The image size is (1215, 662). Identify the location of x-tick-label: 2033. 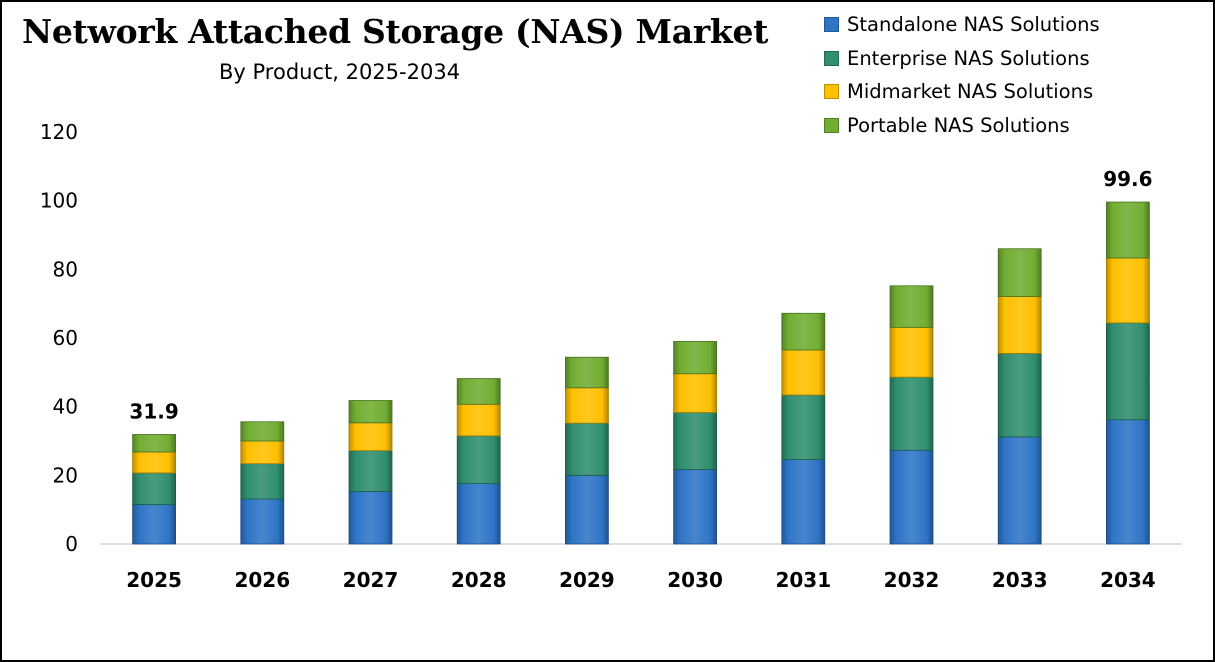
(1020, 580).